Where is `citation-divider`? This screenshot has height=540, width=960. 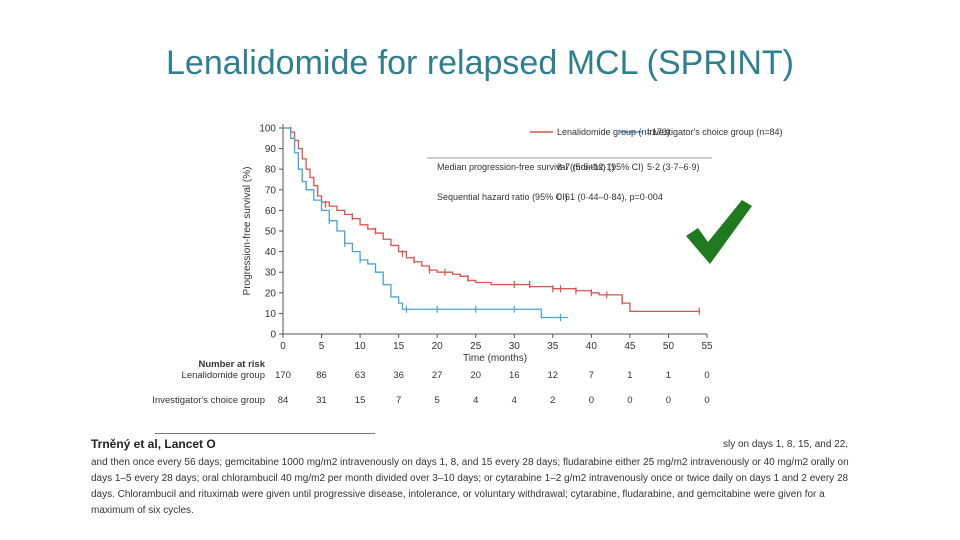 citation-divider is located at coordinates (265, 433).